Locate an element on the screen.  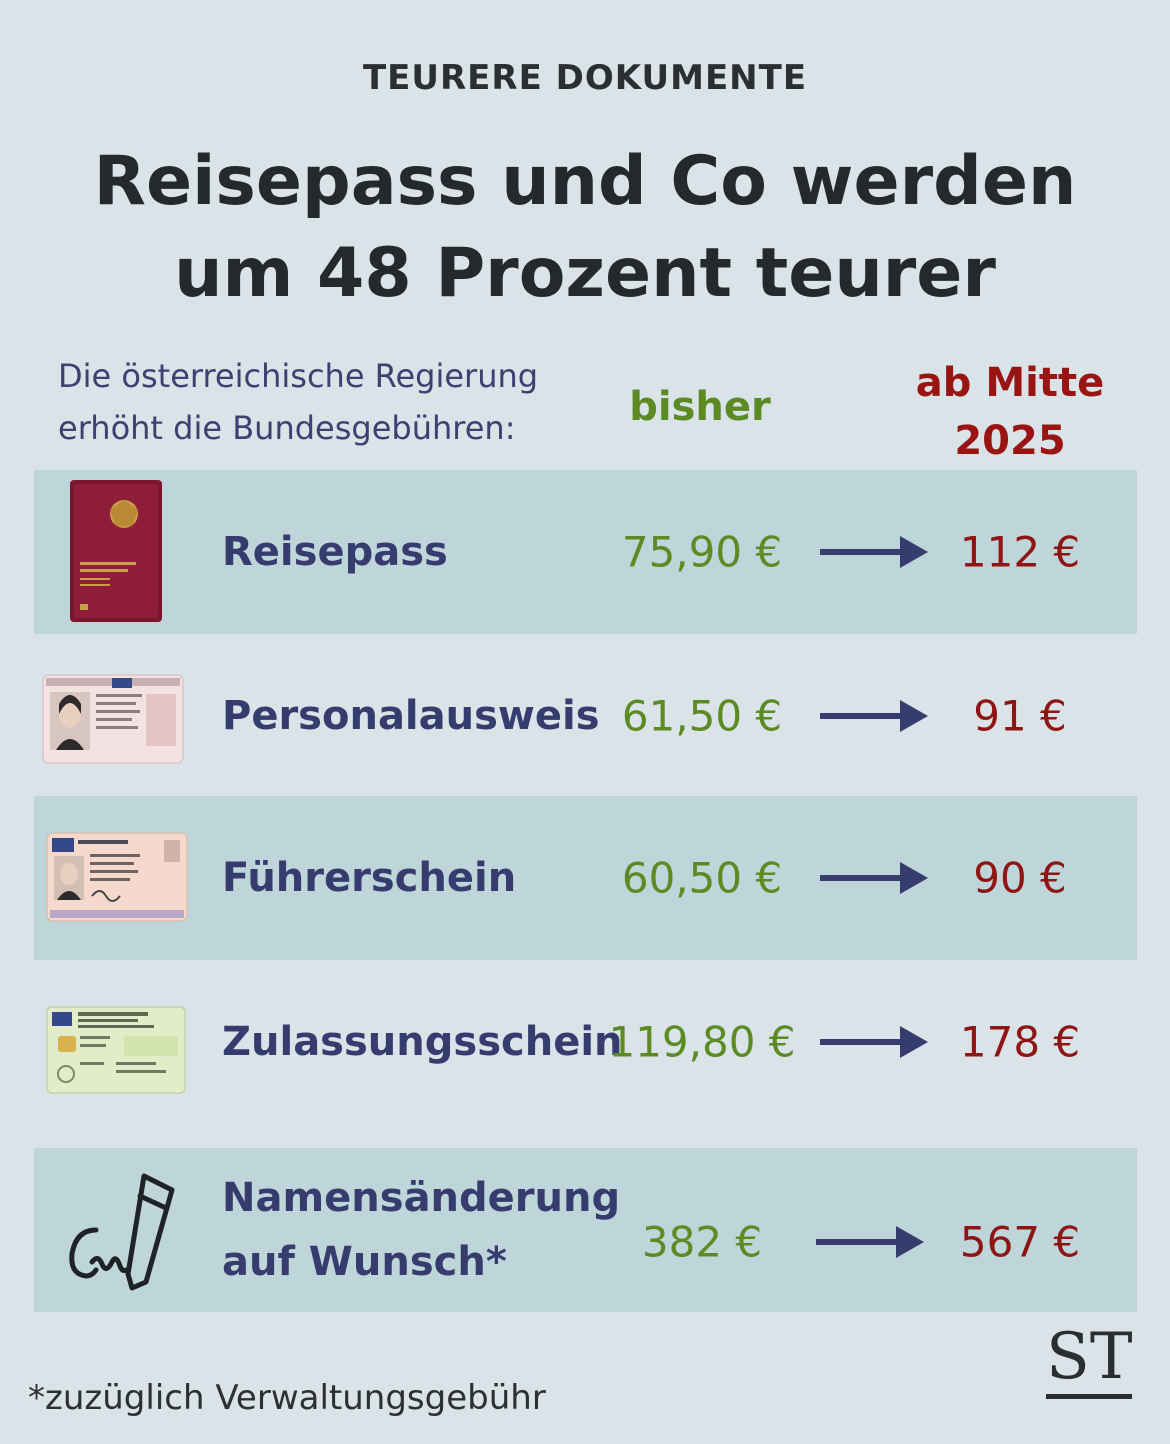
row-label-text-line-2: auf Wunsch* is located at coordinates (364, 1262).